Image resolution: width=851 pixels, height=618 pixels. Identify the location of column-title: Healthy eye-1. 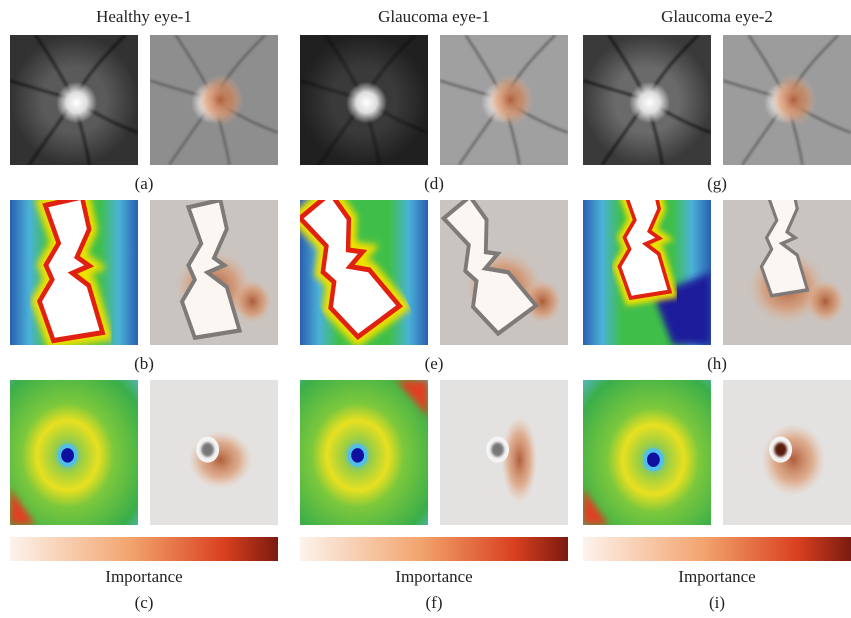
(144, 16).